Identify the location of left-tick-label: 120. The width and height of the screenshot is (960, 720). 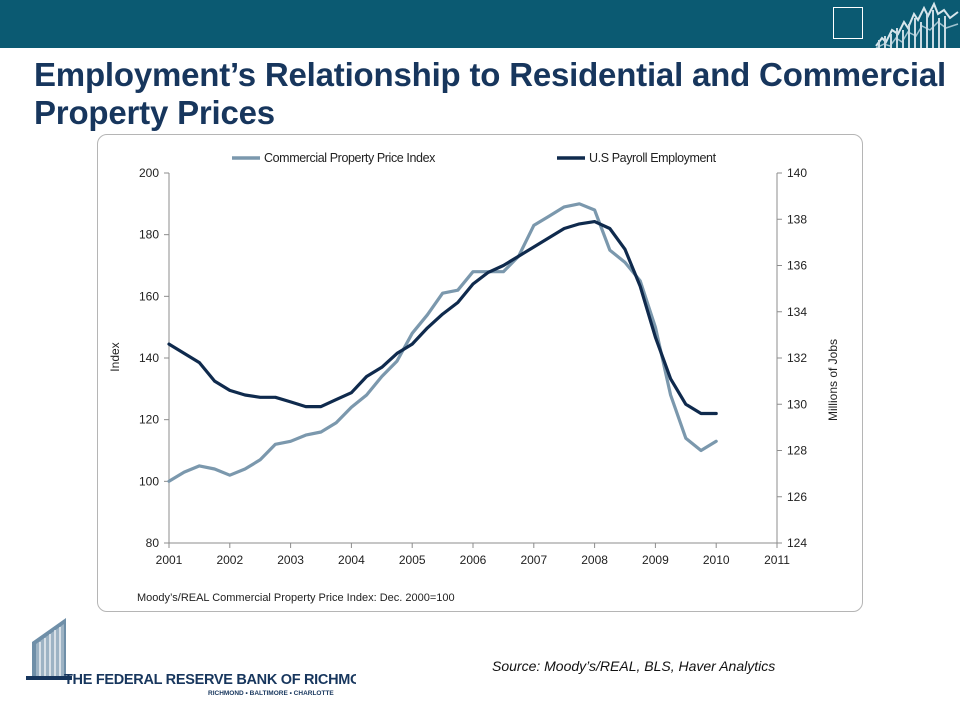
(149, 420).